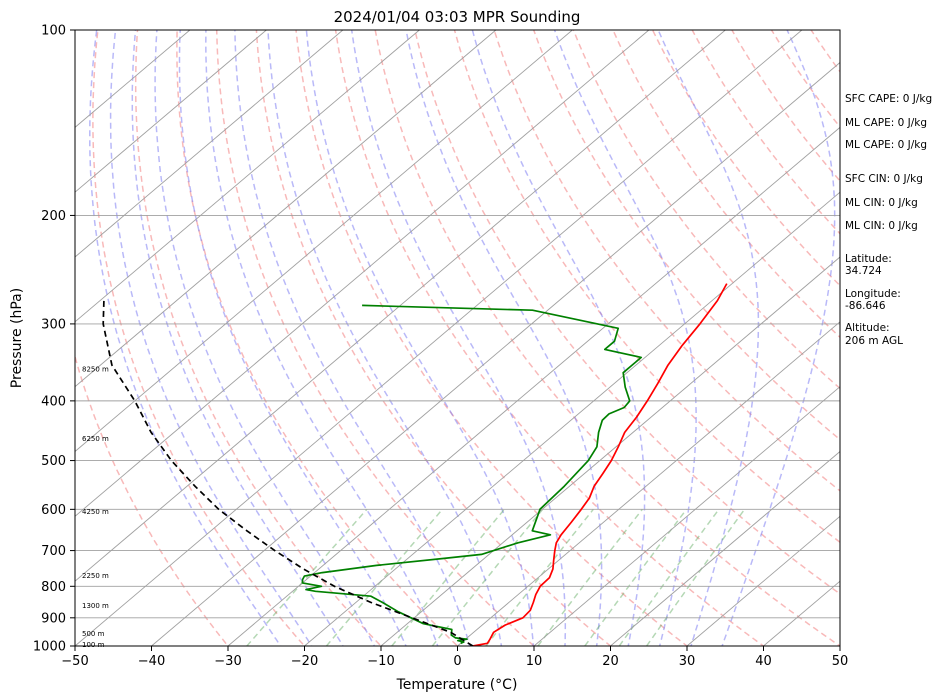 This screenshot has width=947, height=700. Describe the element at coordinates (74, 661) in the screenshot. I see `x-tick-label: −50` at that location.